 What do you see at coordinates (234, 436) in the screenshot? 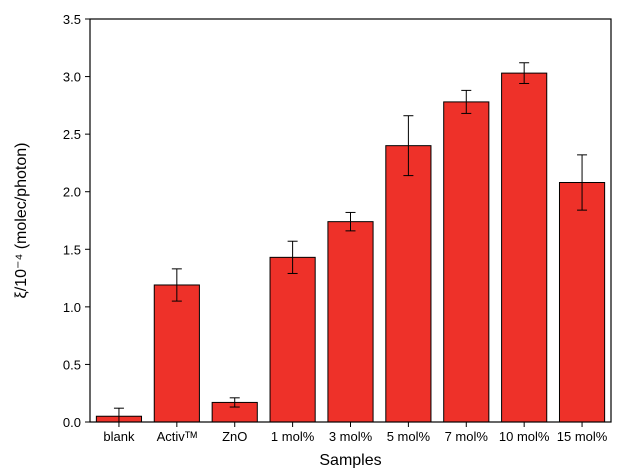
I see `x-tick-label: ZnO` at bounding box center [234, 436].